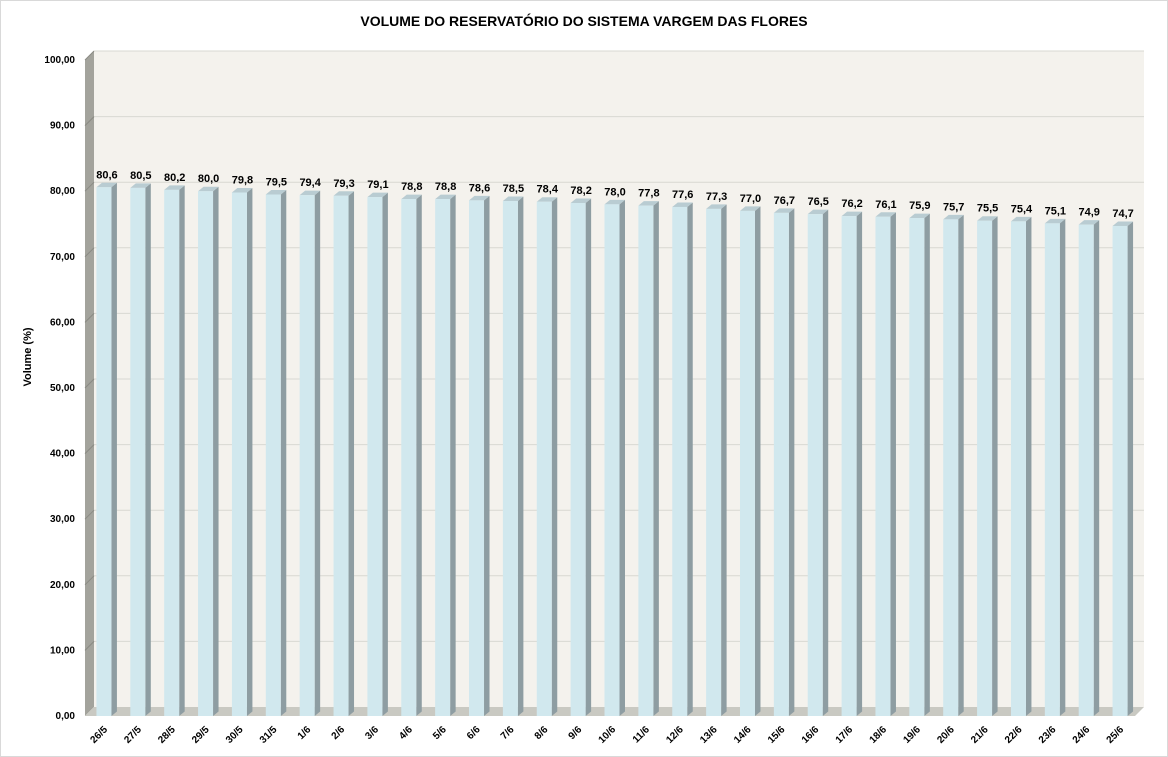 The width and height of the screenshot is (1168, 757). Describe the element at coordinates (62, 126) in the screenshot. I see `y-tick-label: 90,00` at that location.